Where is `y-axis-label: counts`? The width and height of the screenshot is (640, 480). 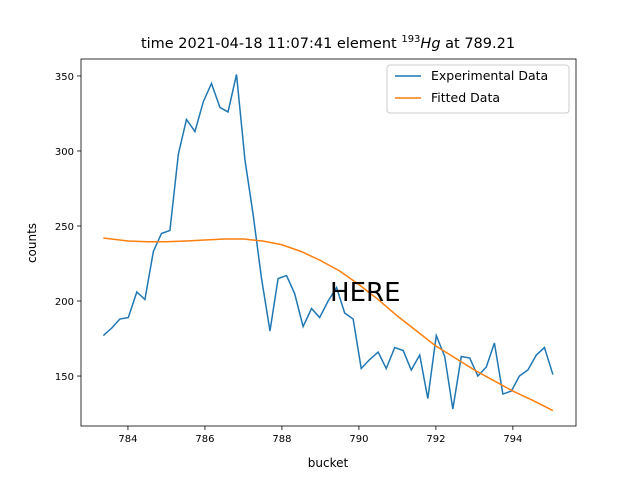
y-axis-label: counts is located at coordinates (32, 243).